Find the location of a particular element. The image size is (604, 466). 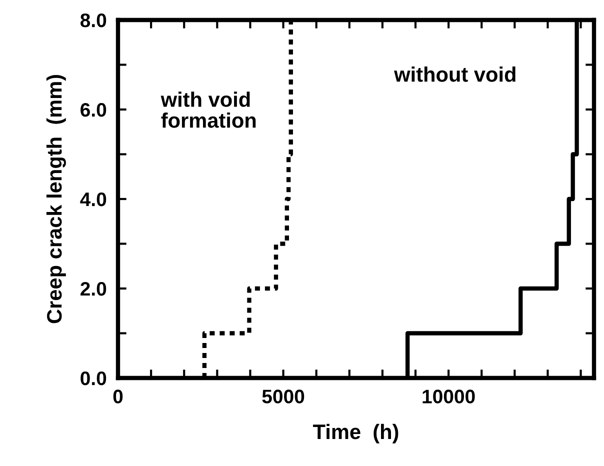

y-tick-label: 6.0 is located at coordinates (93, 109).